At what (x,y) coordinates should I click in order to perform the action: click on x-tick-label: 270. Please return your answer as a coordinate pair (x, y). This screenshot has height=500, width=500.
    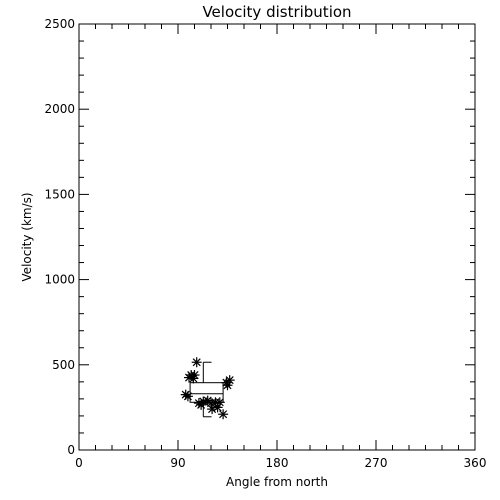
    Looking at the image, I should click on (376, 463).